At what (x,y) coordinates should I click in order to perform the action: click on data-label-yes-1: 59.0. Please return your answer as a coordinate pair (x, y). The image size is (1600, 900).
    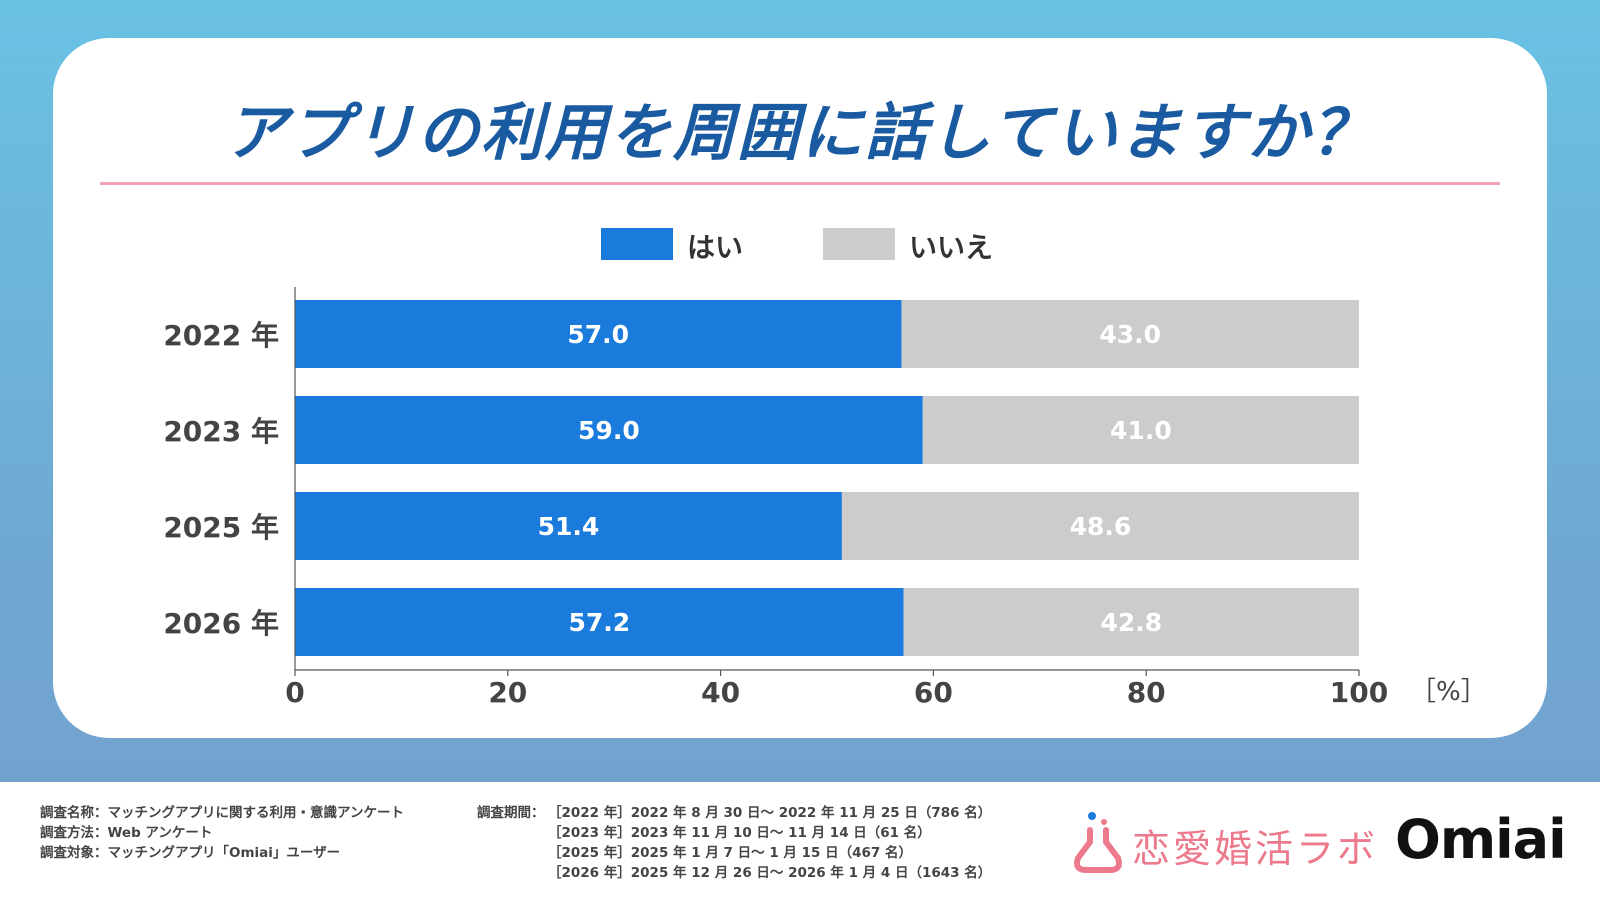
    Looking at the image, I should click on (609, 430).